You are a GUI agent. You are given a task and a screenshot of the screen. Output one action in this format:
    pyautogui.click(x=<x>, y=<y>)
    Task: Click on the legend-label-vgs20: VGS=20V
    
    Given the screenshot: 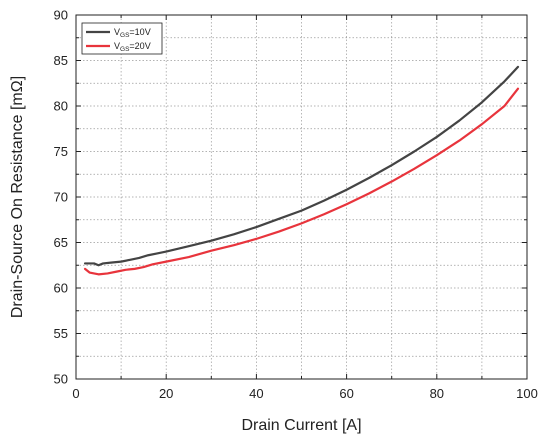 What is the action you would take?
    pyautogui.click(x=132, y=47)
    